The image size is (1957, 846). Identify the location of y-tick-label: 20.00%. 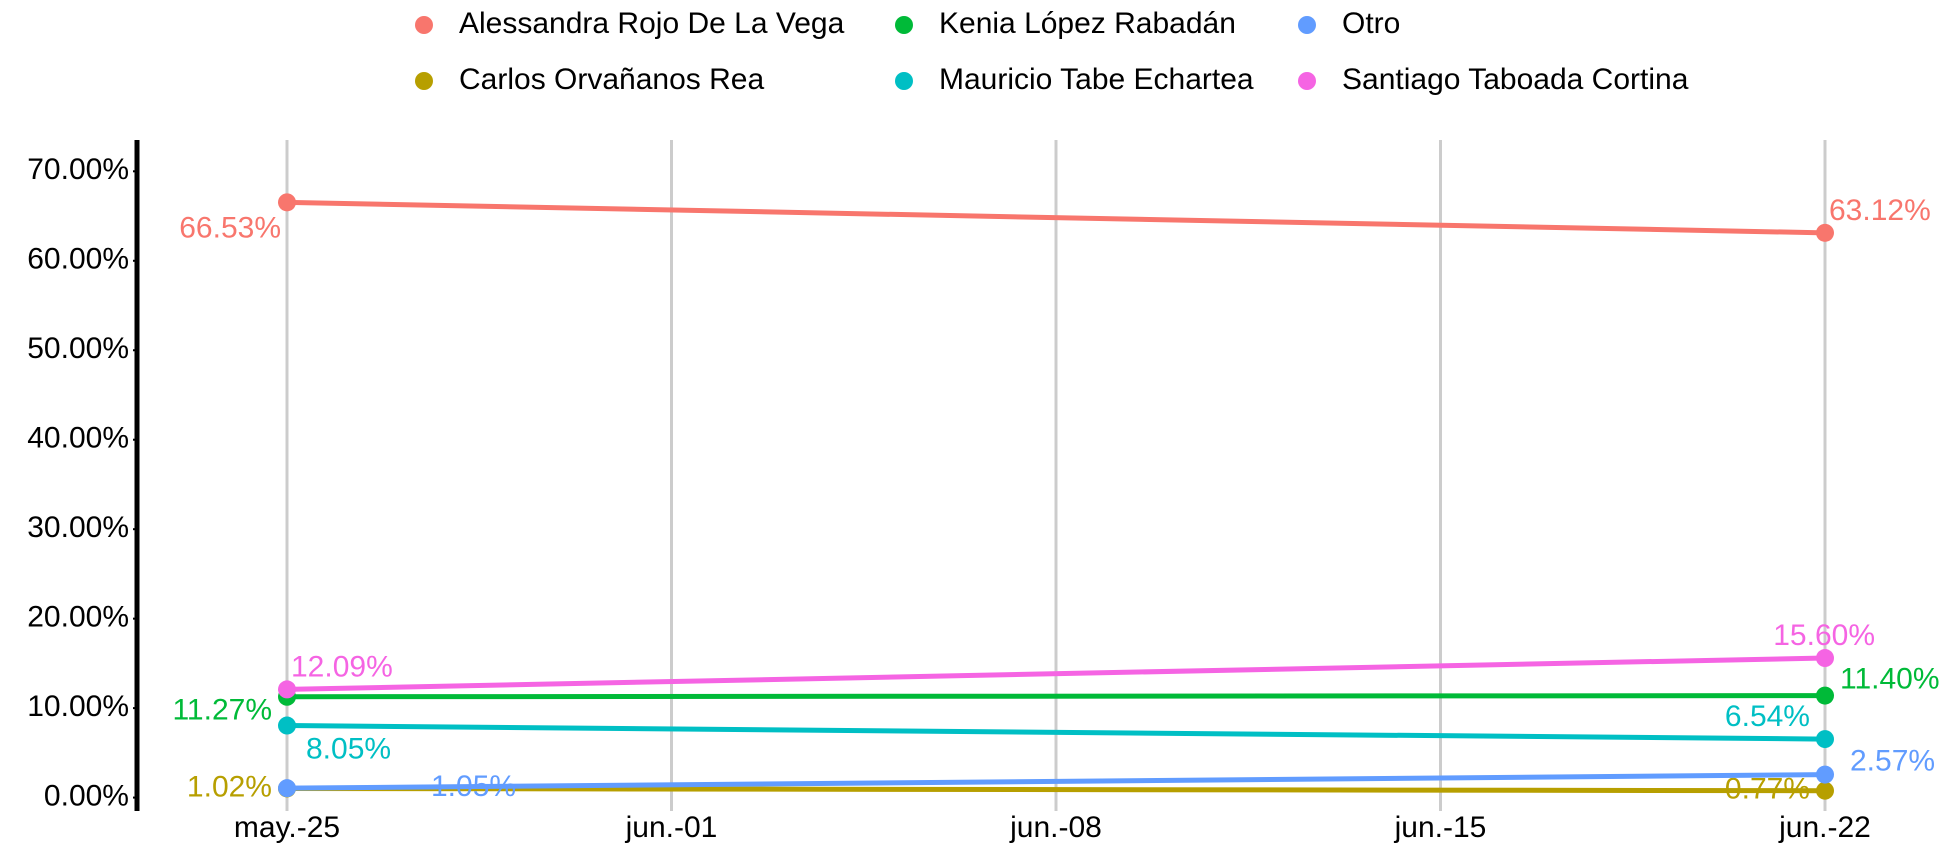
(78, 617).